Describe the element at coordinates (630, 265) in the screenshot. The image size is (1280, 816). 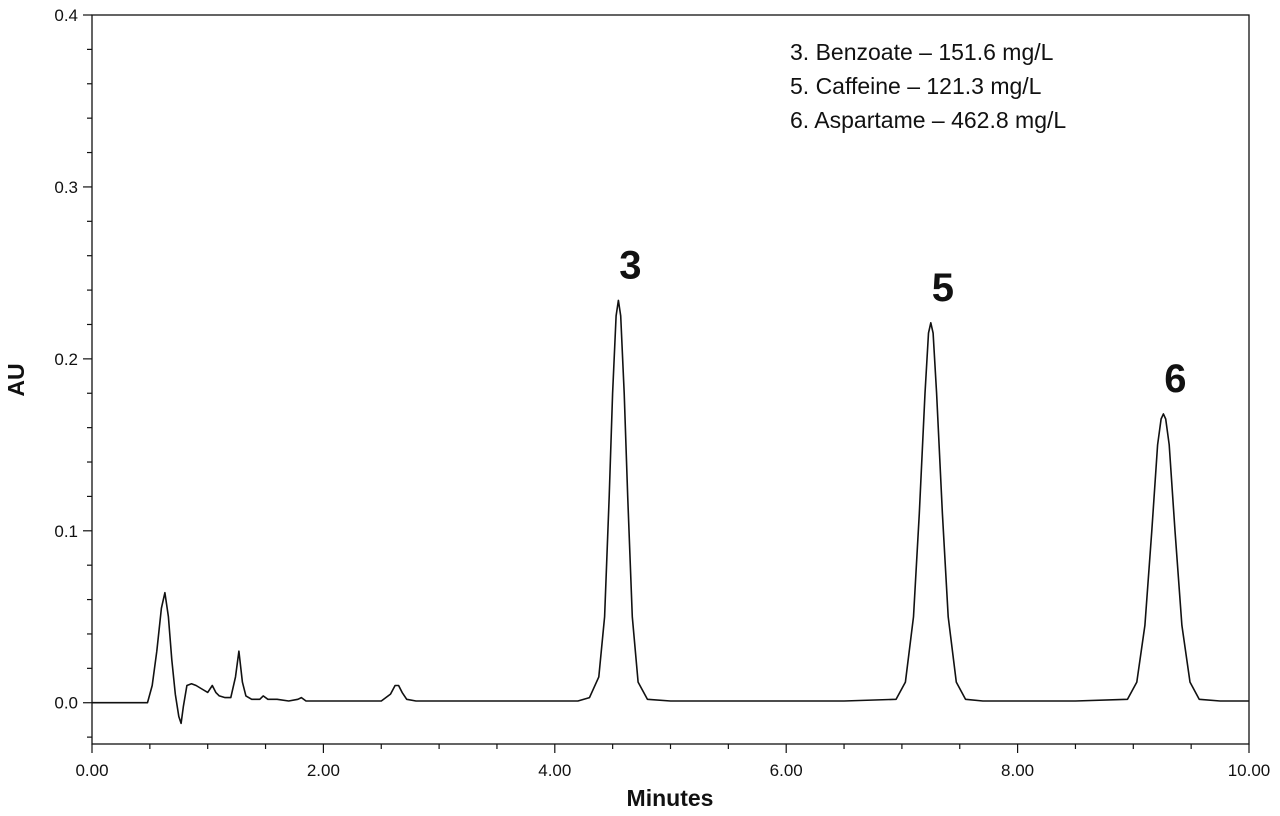
I see `peak-label-3: 3` at that location.